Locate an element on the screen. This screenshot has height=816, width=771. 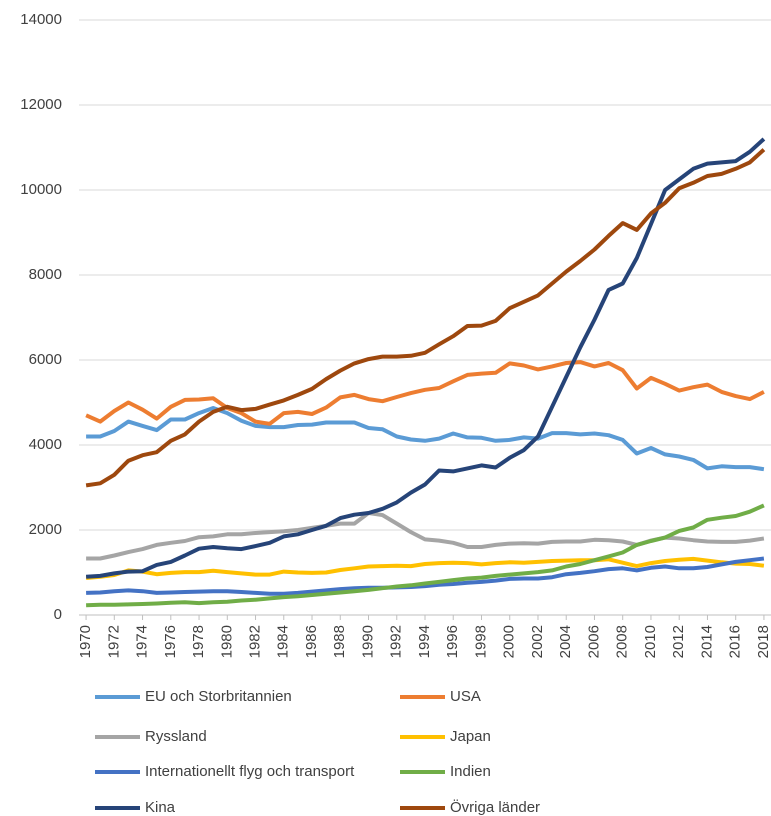
x-tick-label: 2006 is located at coordinates (593, 641).